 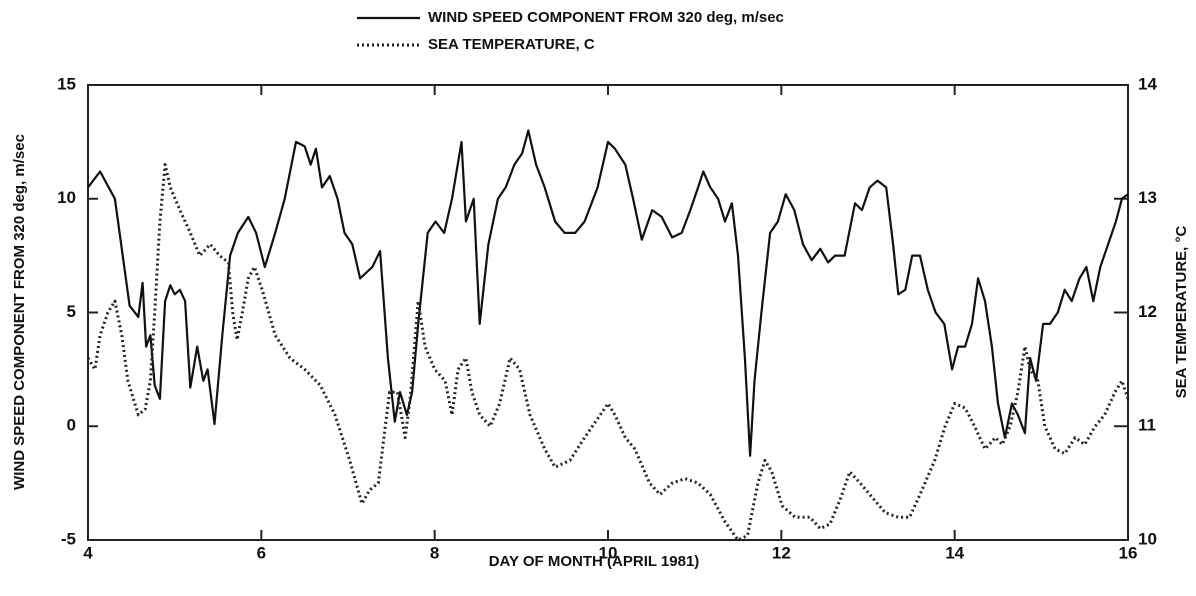 What do you see at coordinates (781, 552) in the screenshot?
I see `x-tick-label: 12` at bounding box center [781, 552].